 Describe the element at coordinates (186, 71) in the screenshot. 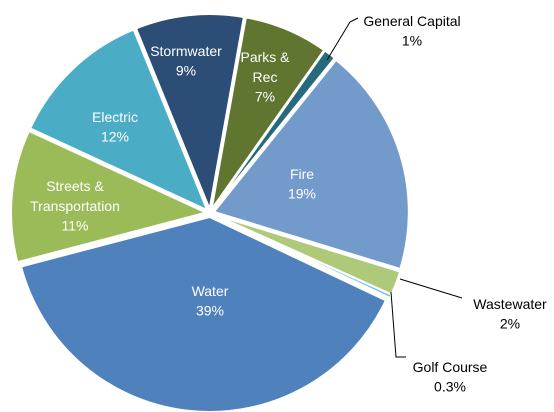

I see `slice-value-label: 9%` at that location.